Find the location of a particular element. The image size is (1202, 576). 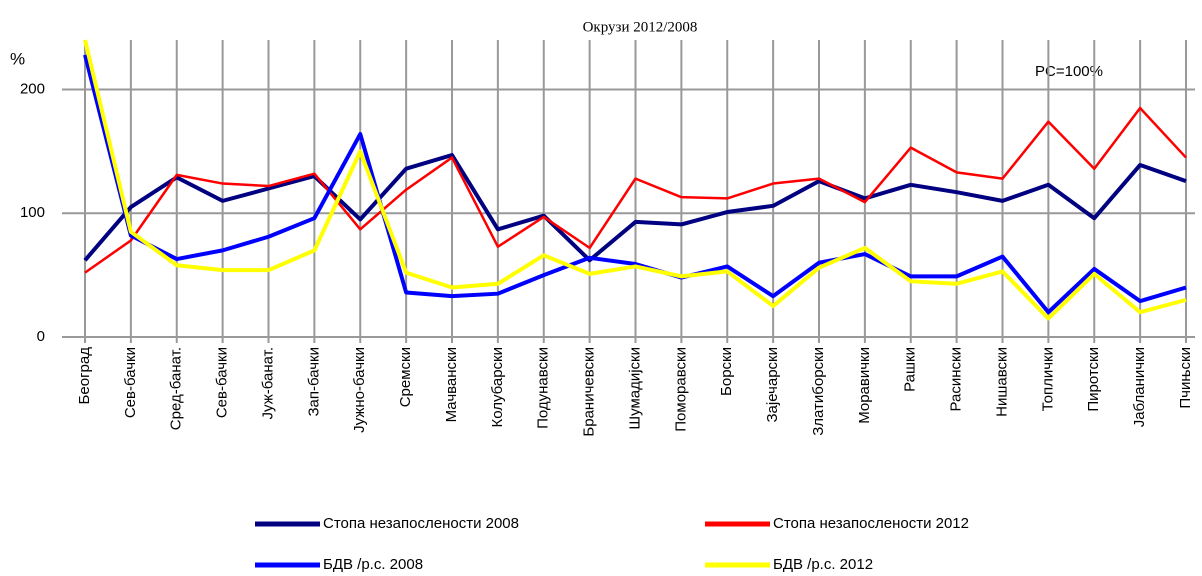

x-tick-label: Расински is located at coordinates (956, 379).